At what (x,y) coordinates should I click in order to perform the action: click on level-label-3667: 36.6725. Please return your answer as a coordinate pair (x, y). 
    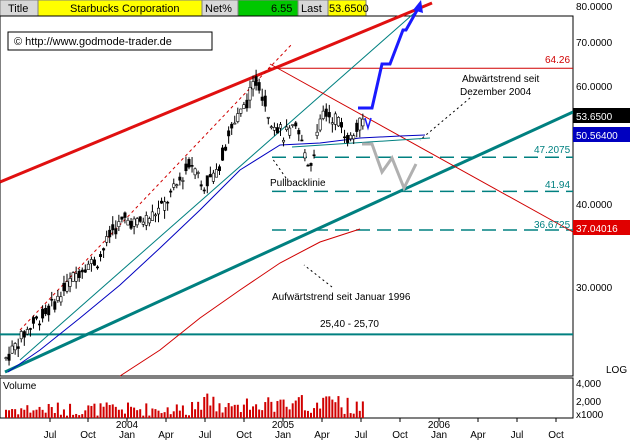
    Looking at the image, I should click on (552, 225).